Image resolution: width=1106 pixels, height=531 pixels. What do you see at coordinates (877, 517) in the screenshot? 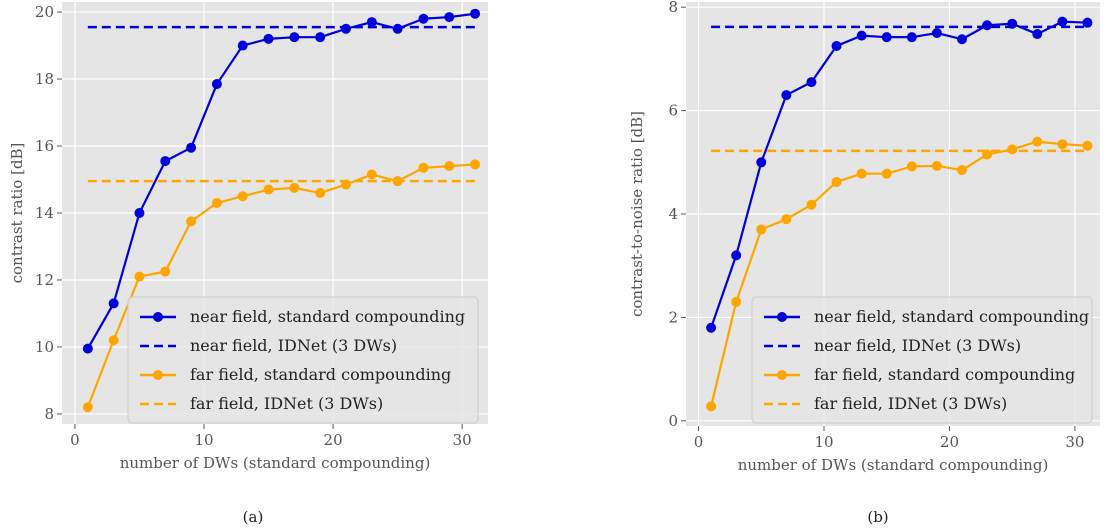
I see `panel-caption: (b)` at bounding box center [877, 517].